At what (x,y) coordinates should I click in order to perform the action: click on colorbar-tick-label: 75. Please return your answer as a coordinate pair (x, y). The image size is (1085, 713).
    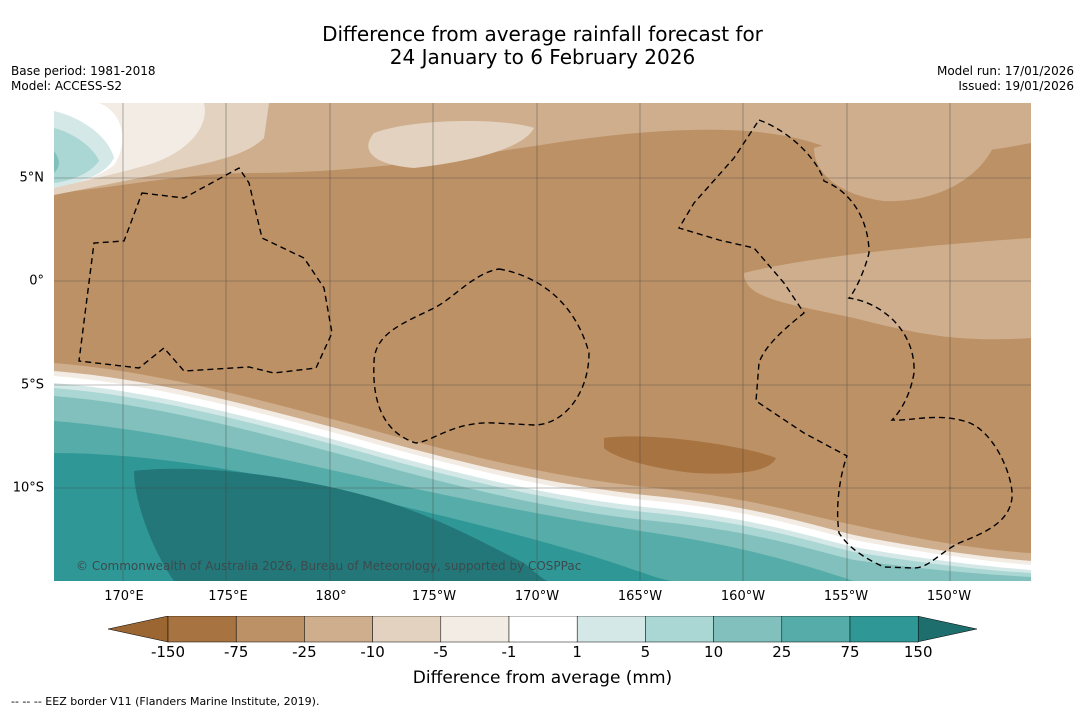
    Looking at the image, I should click on (850, 652).